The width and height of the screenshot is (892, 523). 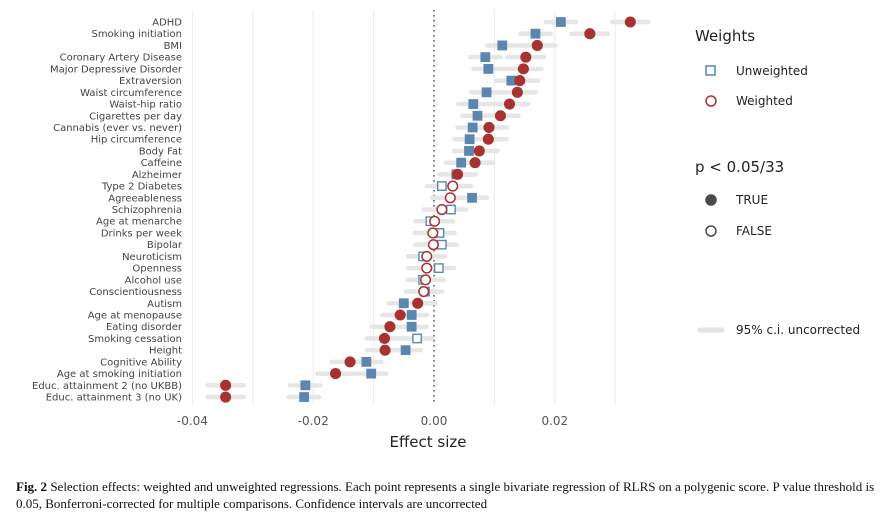 I want to click on y-axis-label: Hip circumference, so click(x=136, y=140).